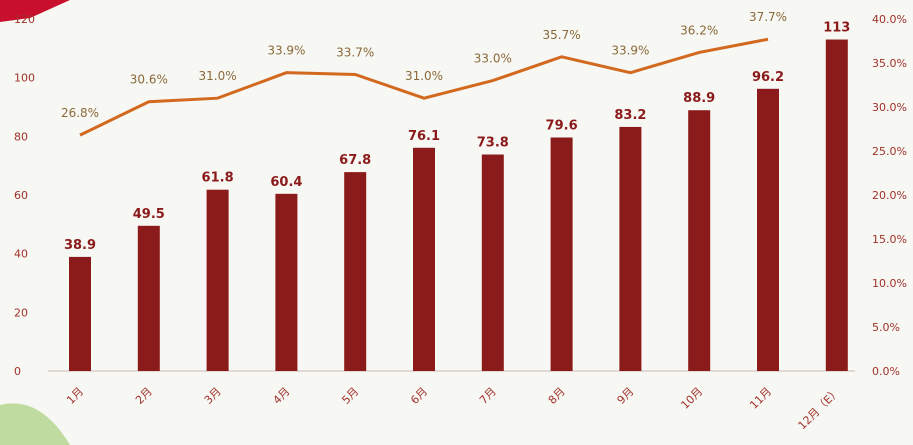  Describe the element at coordinates (21, 136) in the screenshot. I see `y-left-tick-label: 80` at that location.